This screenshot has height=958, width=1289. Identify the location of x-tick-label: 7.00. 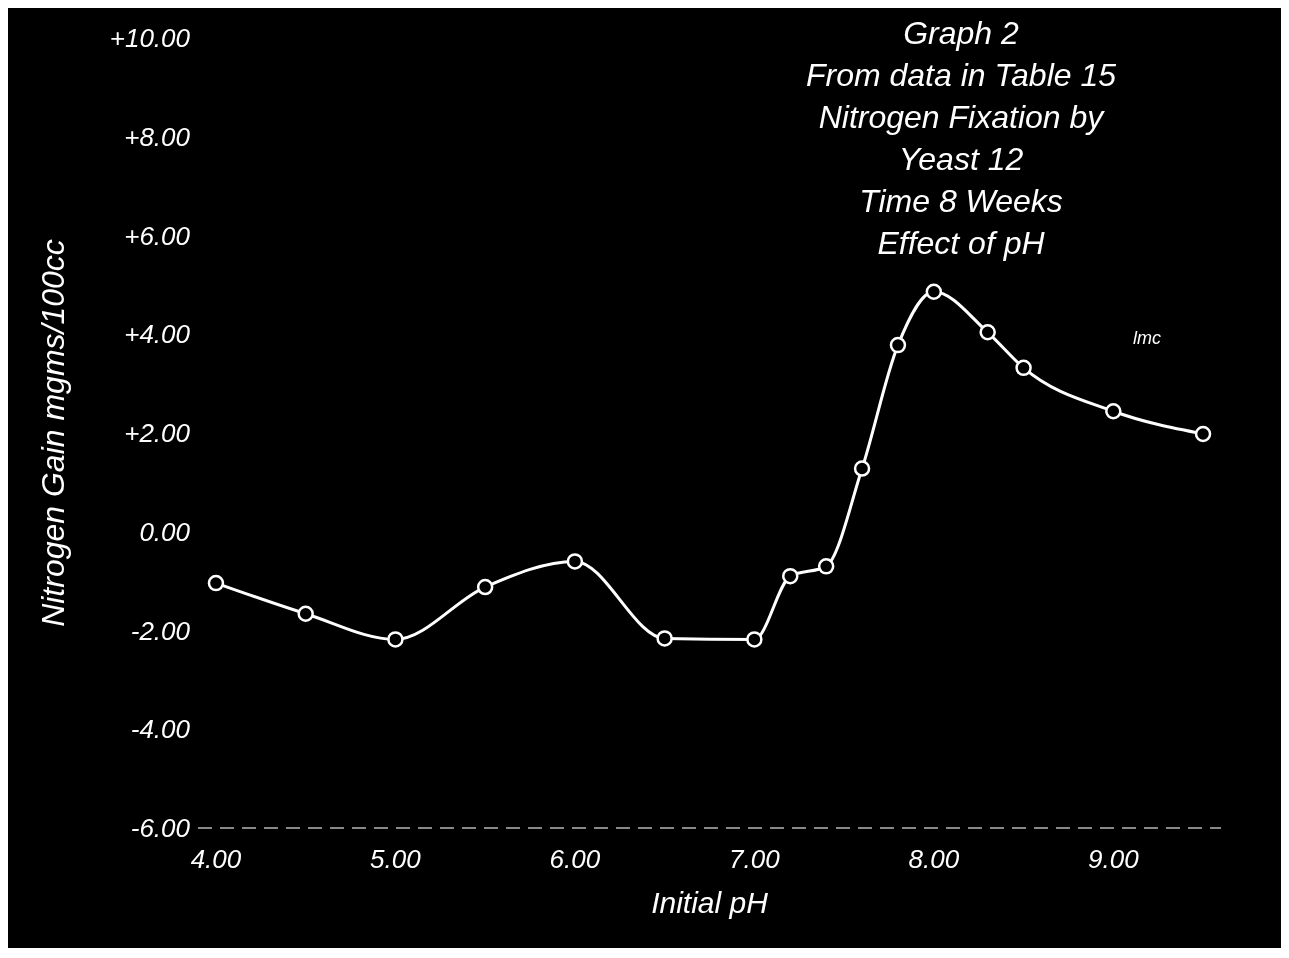
(755, 859).